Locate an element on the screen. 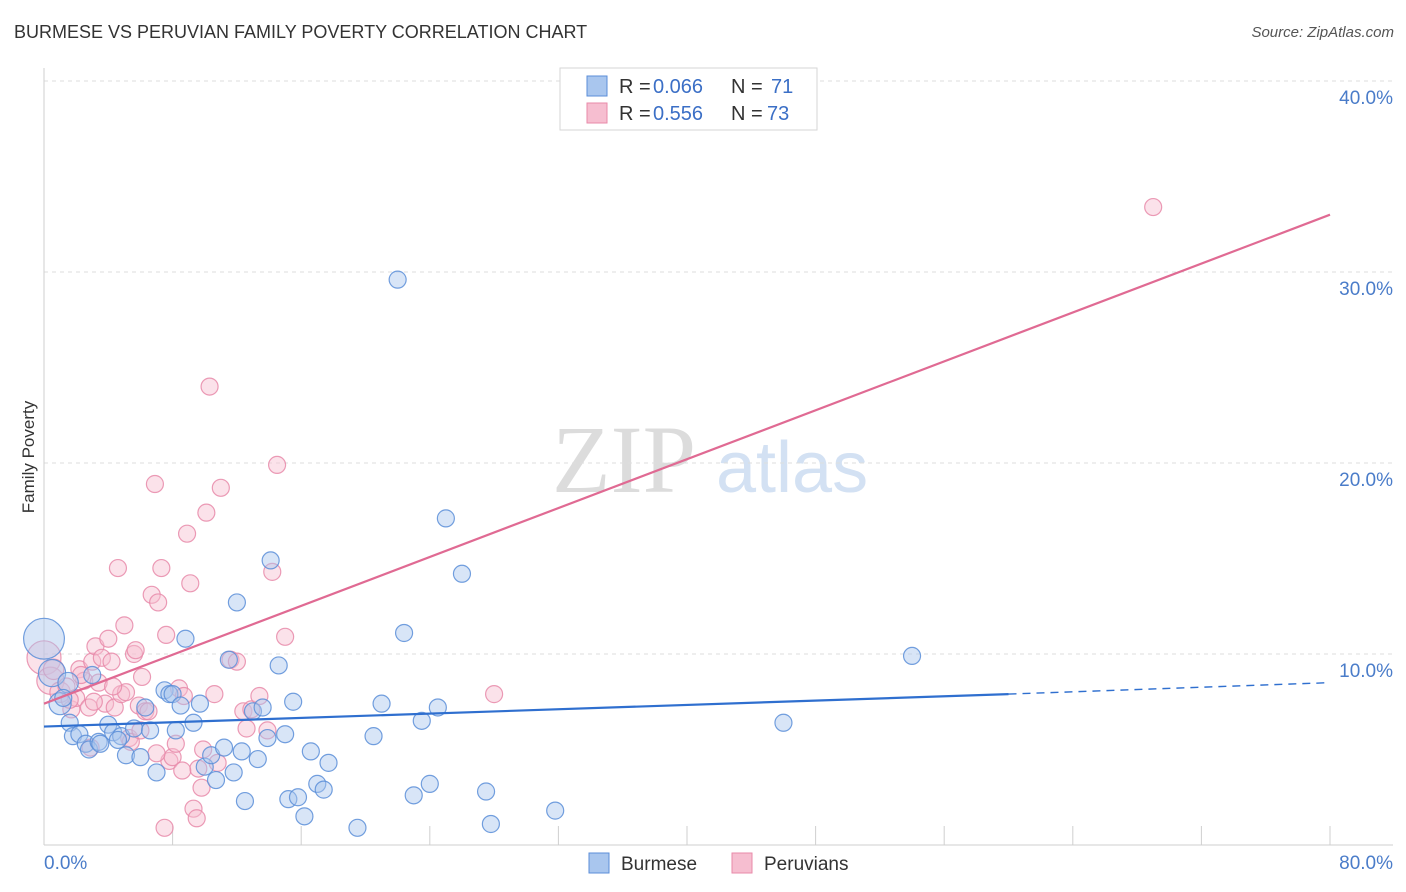  stats-legend: R = 0.066 N = 71 R = 0.556 N = 73 is located at coordinates (688, 99).